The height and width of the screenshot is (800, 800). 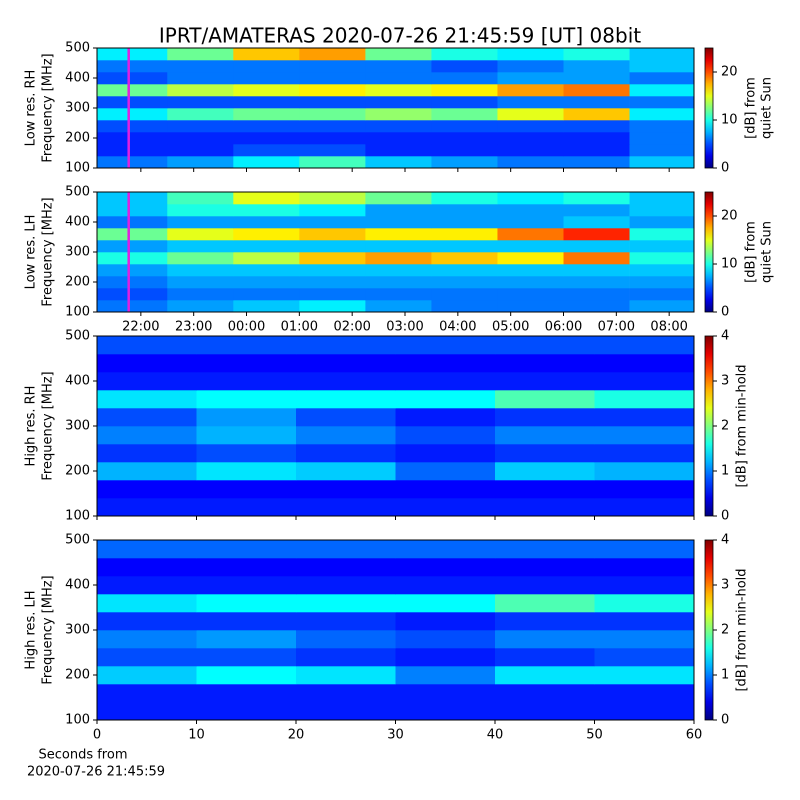 What do you see at coordinates (48, 251) in the screenshot?
I see `y-axis-label: Frequency [MHz]` at bounding box center [48, 251].